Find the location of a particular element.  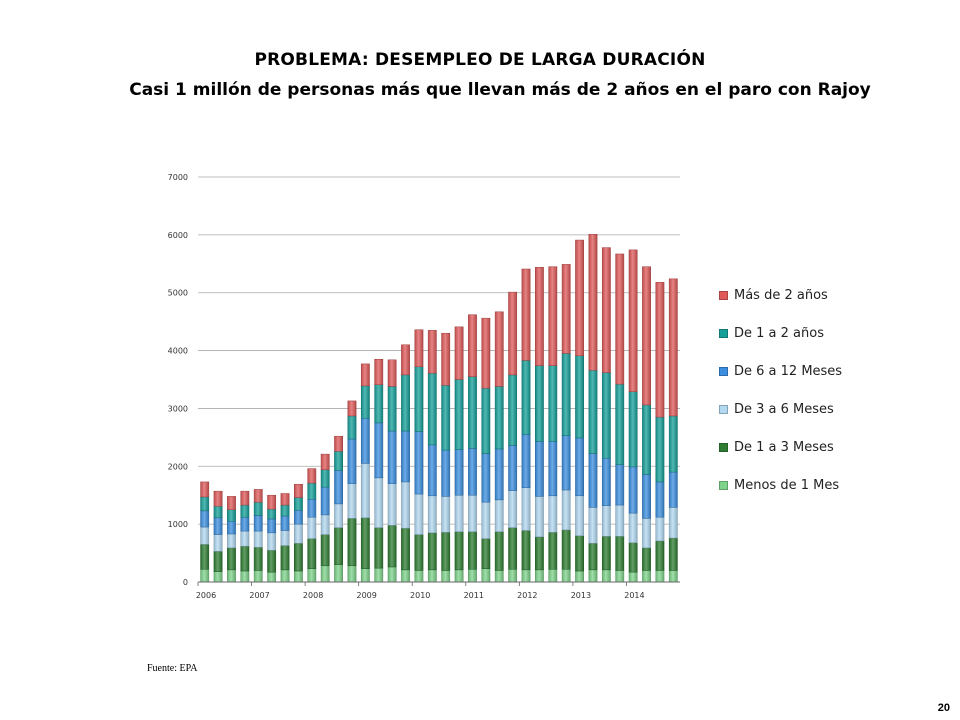

y-tick-label: 1000 is located at coordinates (178, 524).